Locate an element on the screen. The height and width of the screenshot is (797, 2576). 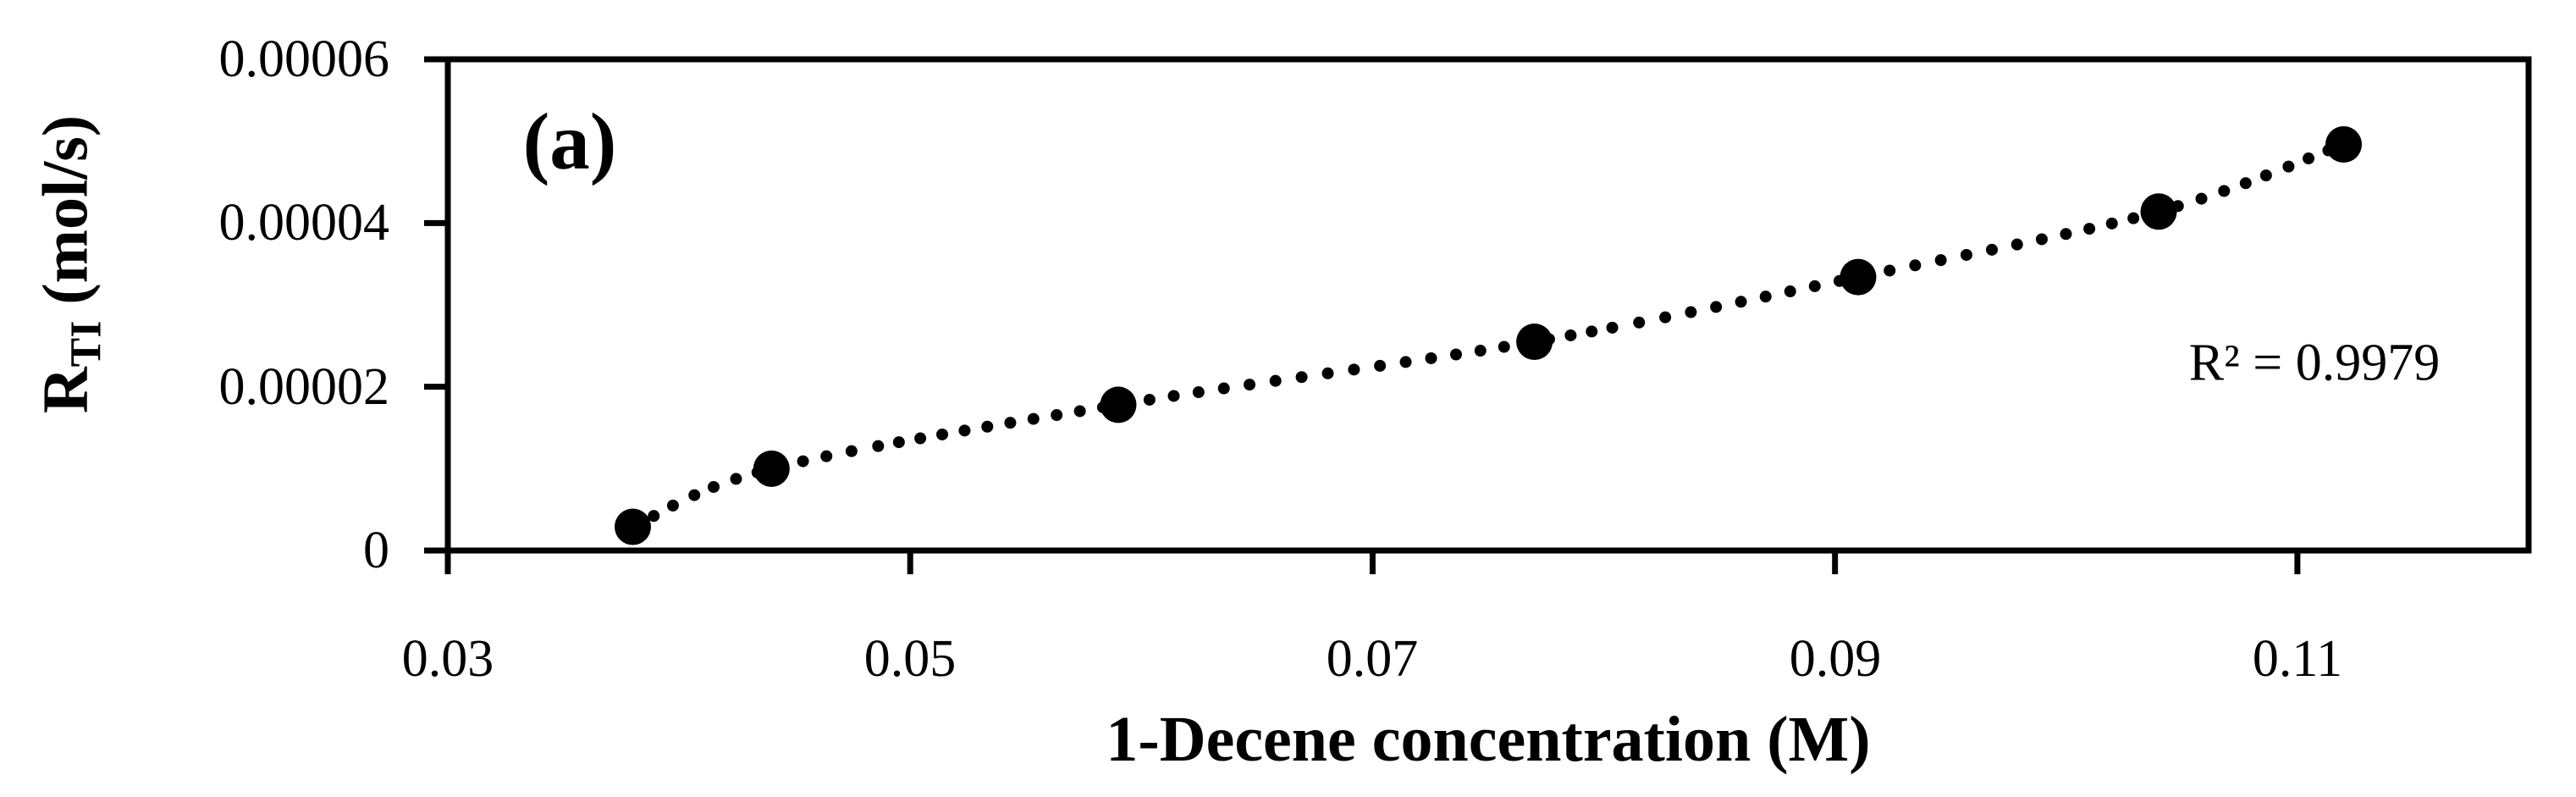
y-tick-label: 0.00004 is located at coordinates (304, 223).